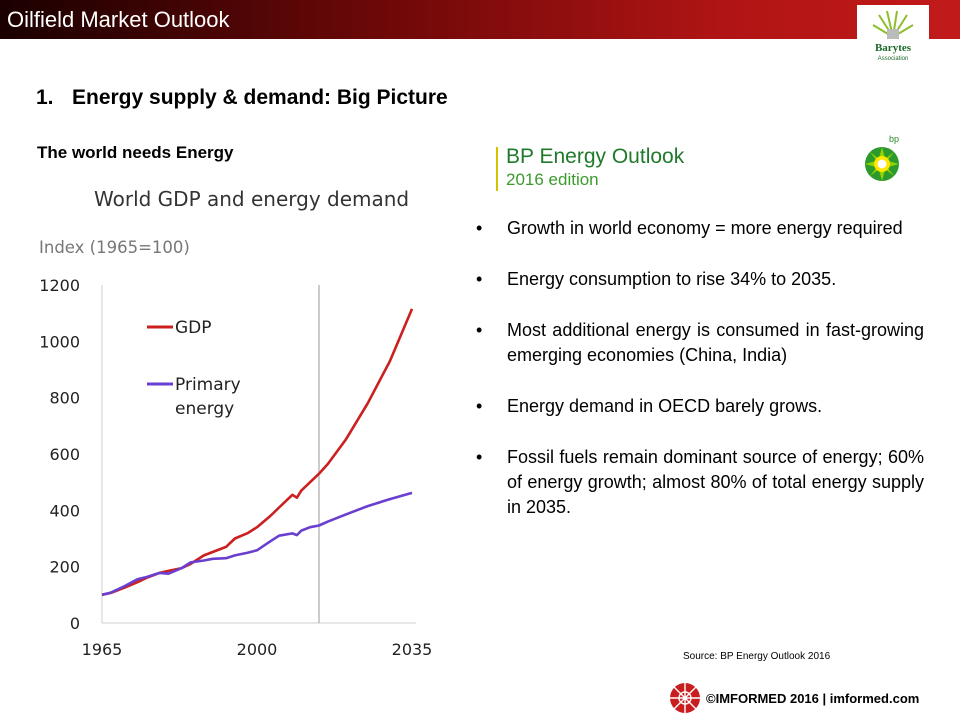 Image resolution: width=960 pixels, height=720 pixels. I want to click on section-number: 1., so click(45, 97).